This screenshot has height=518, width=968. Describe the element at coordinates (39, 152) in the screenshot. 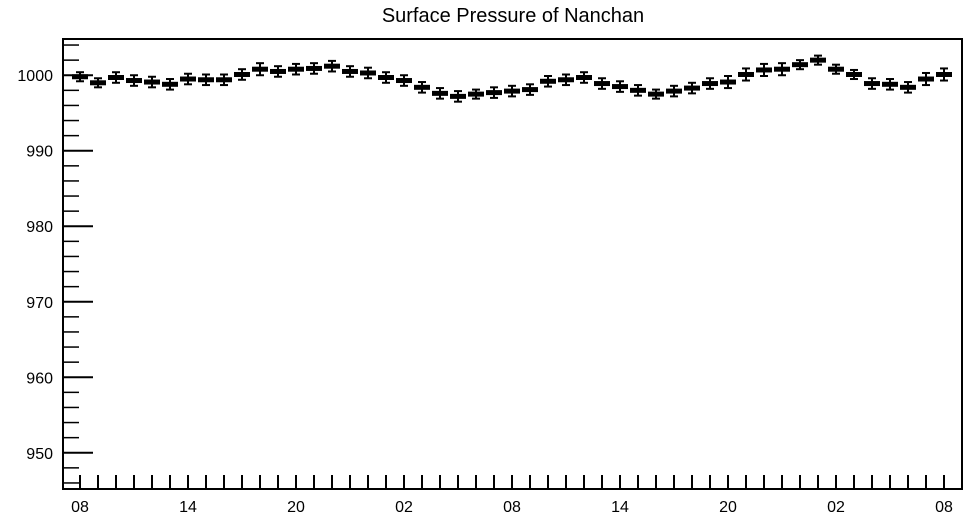

I see `y-tick-label: 990` at that location.